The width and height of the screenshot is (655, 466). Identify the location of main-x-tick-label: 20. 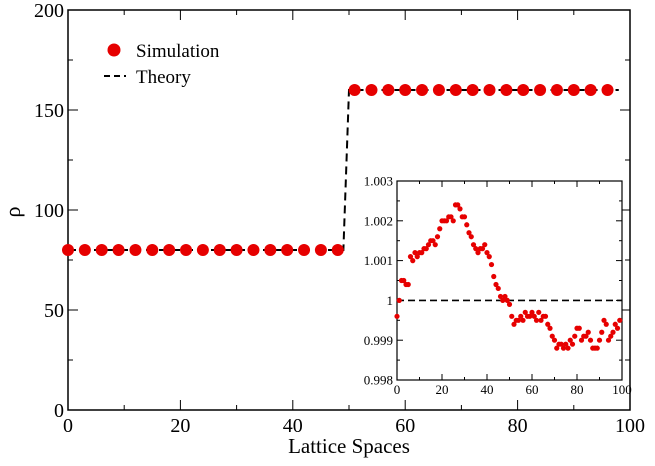
(180, 426).